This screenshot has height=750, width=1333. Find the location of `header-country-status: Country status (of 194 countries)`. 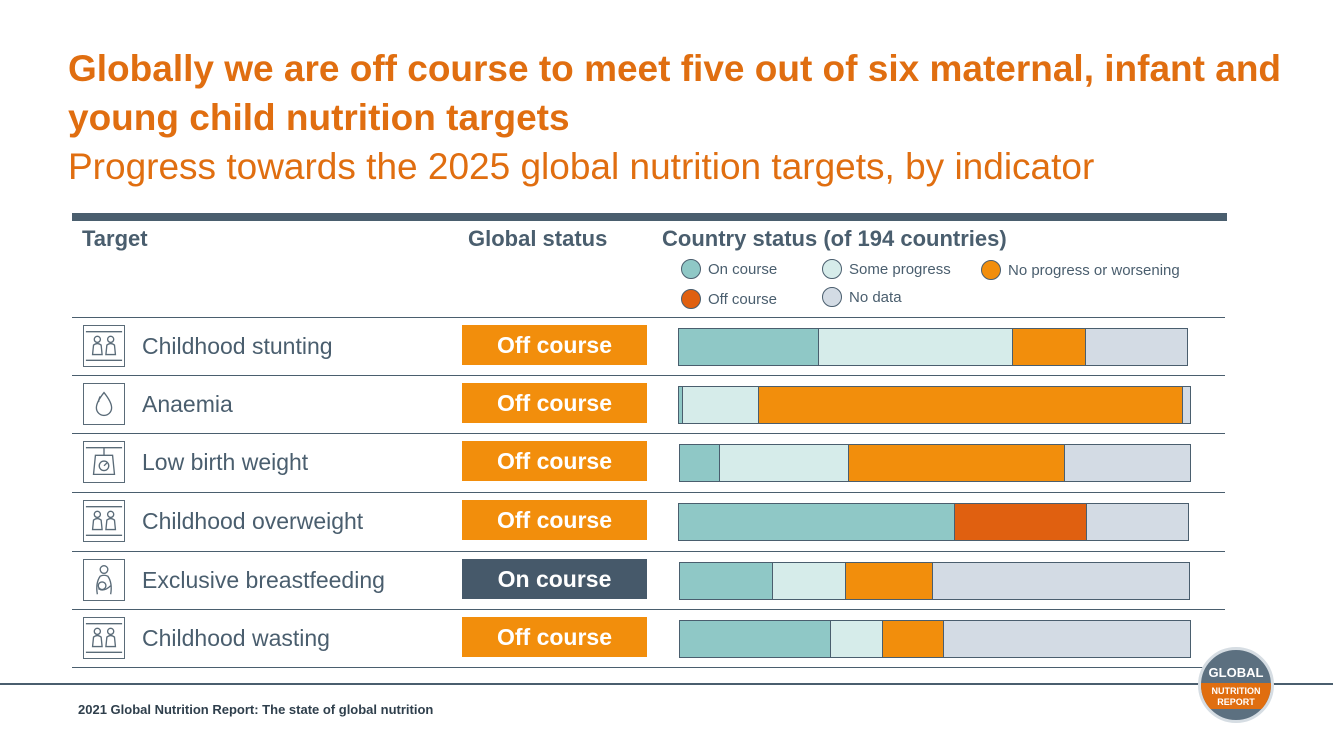

header-country-status: Country status (of 194 countries) is located at coordinates (834, 238).